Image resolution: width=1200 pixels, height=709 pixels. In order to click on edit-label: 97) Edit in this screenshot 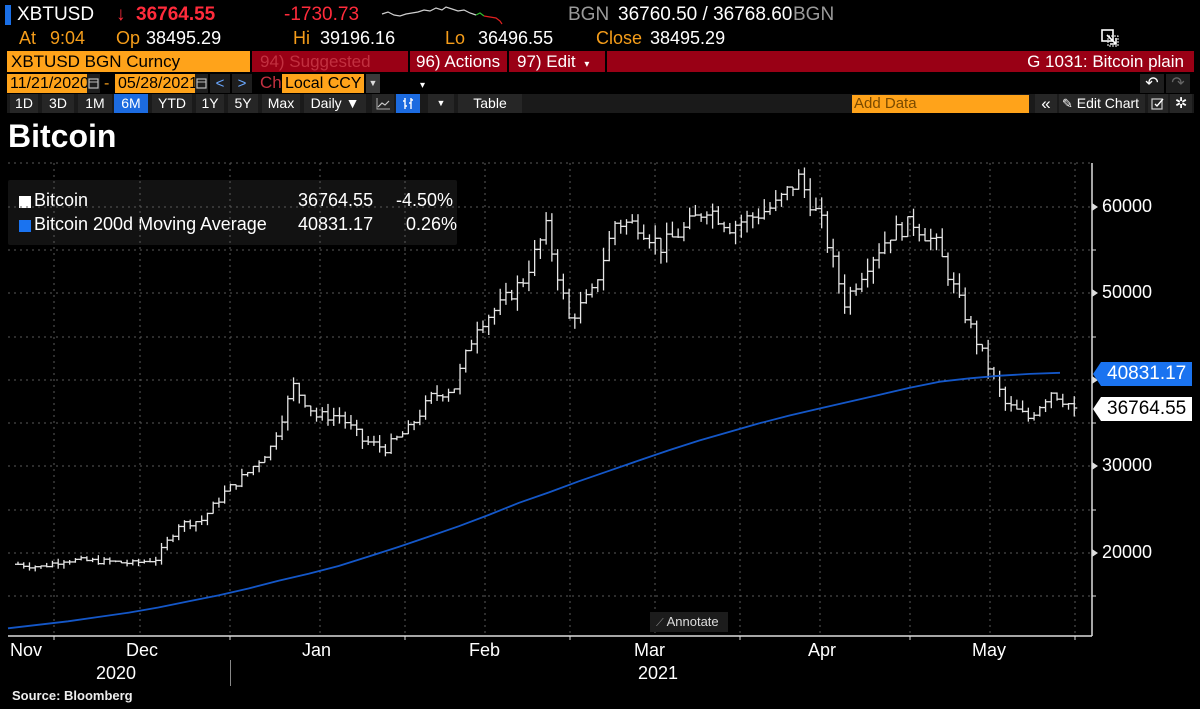, I will do `click(546, 61)`.